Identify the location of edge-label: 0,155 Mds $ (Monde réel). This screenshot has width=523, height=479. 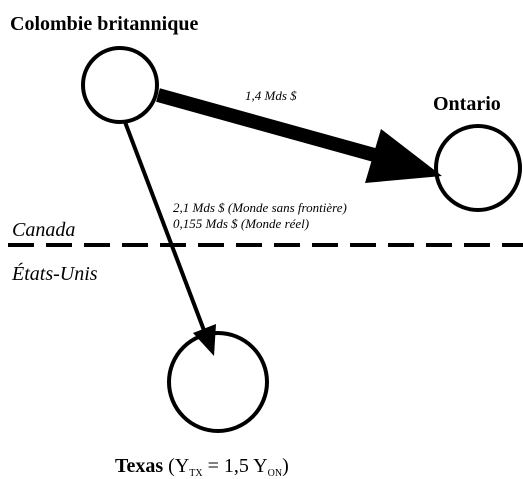
(241, 223).